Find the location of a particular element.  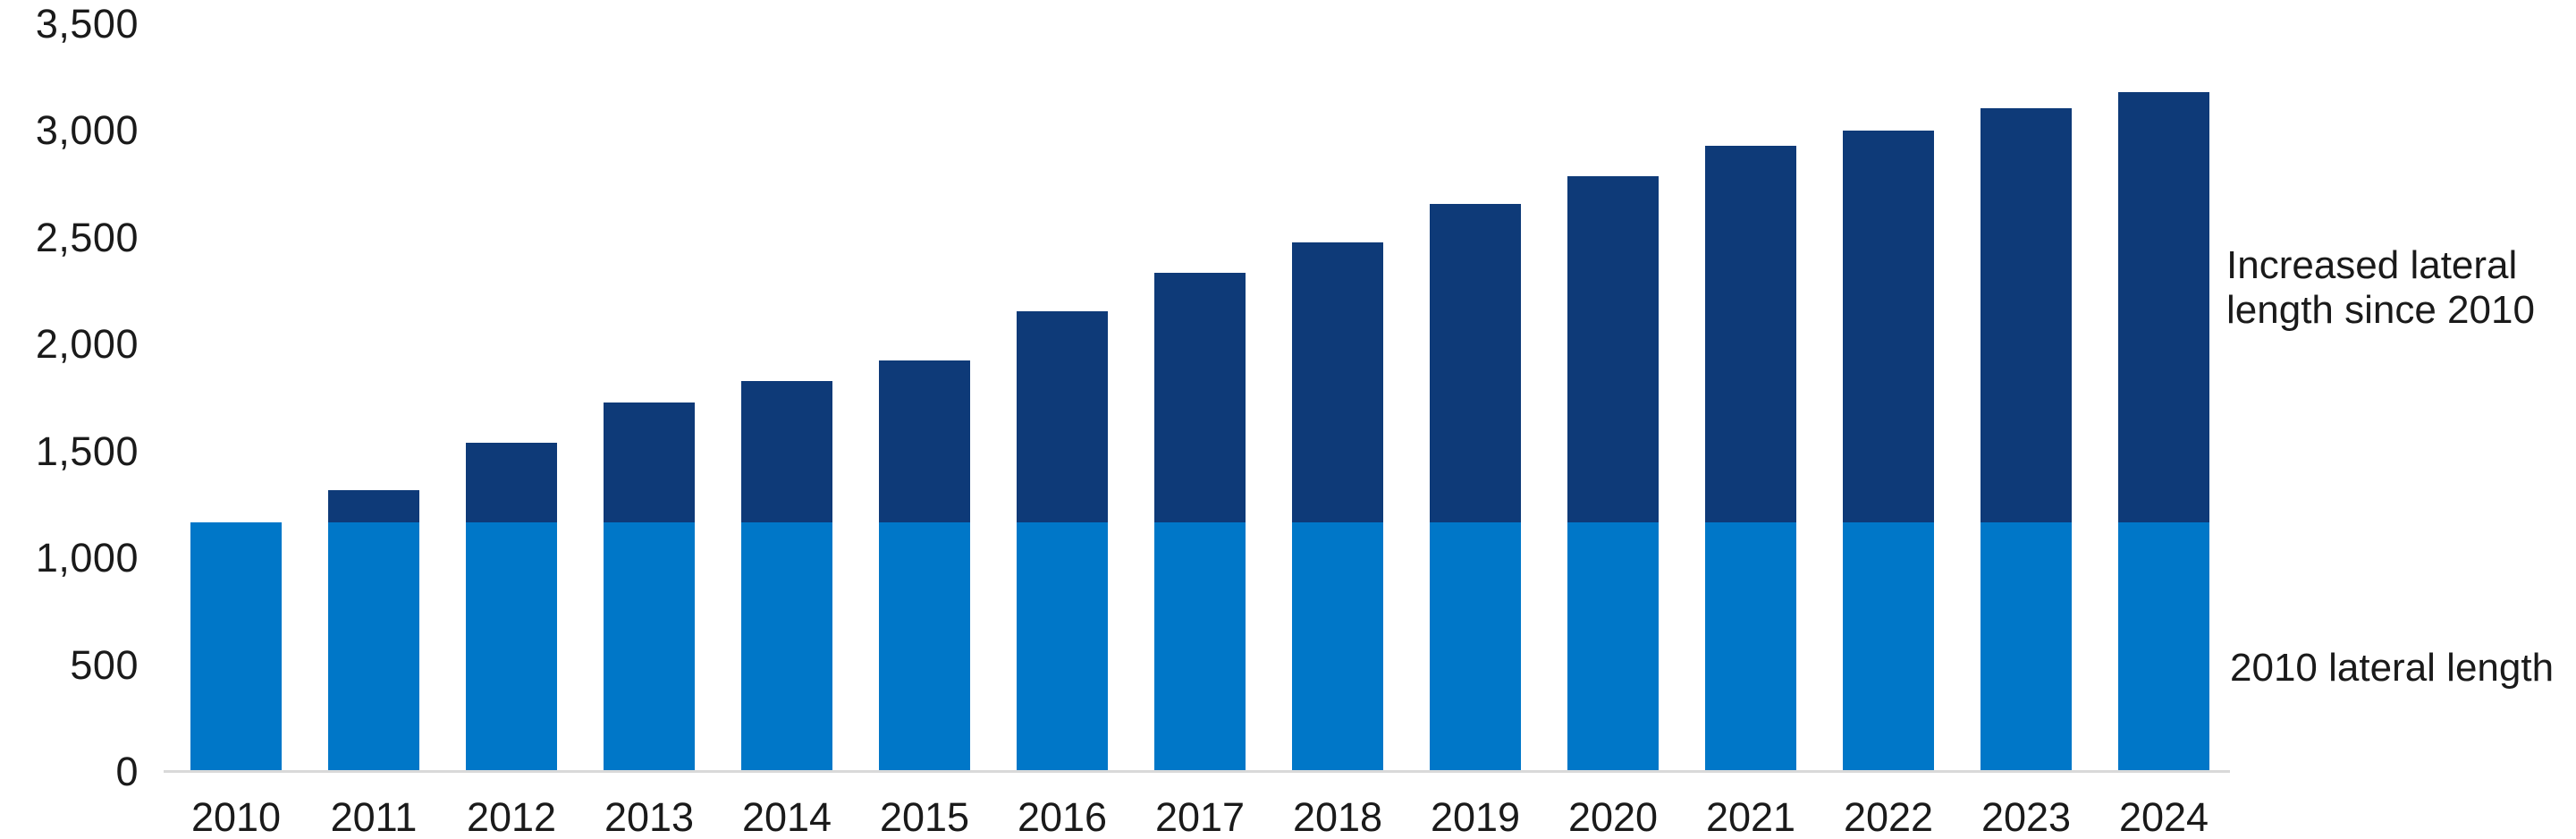

bar-2019-increase-segment is located at coordinates (1475, 362).